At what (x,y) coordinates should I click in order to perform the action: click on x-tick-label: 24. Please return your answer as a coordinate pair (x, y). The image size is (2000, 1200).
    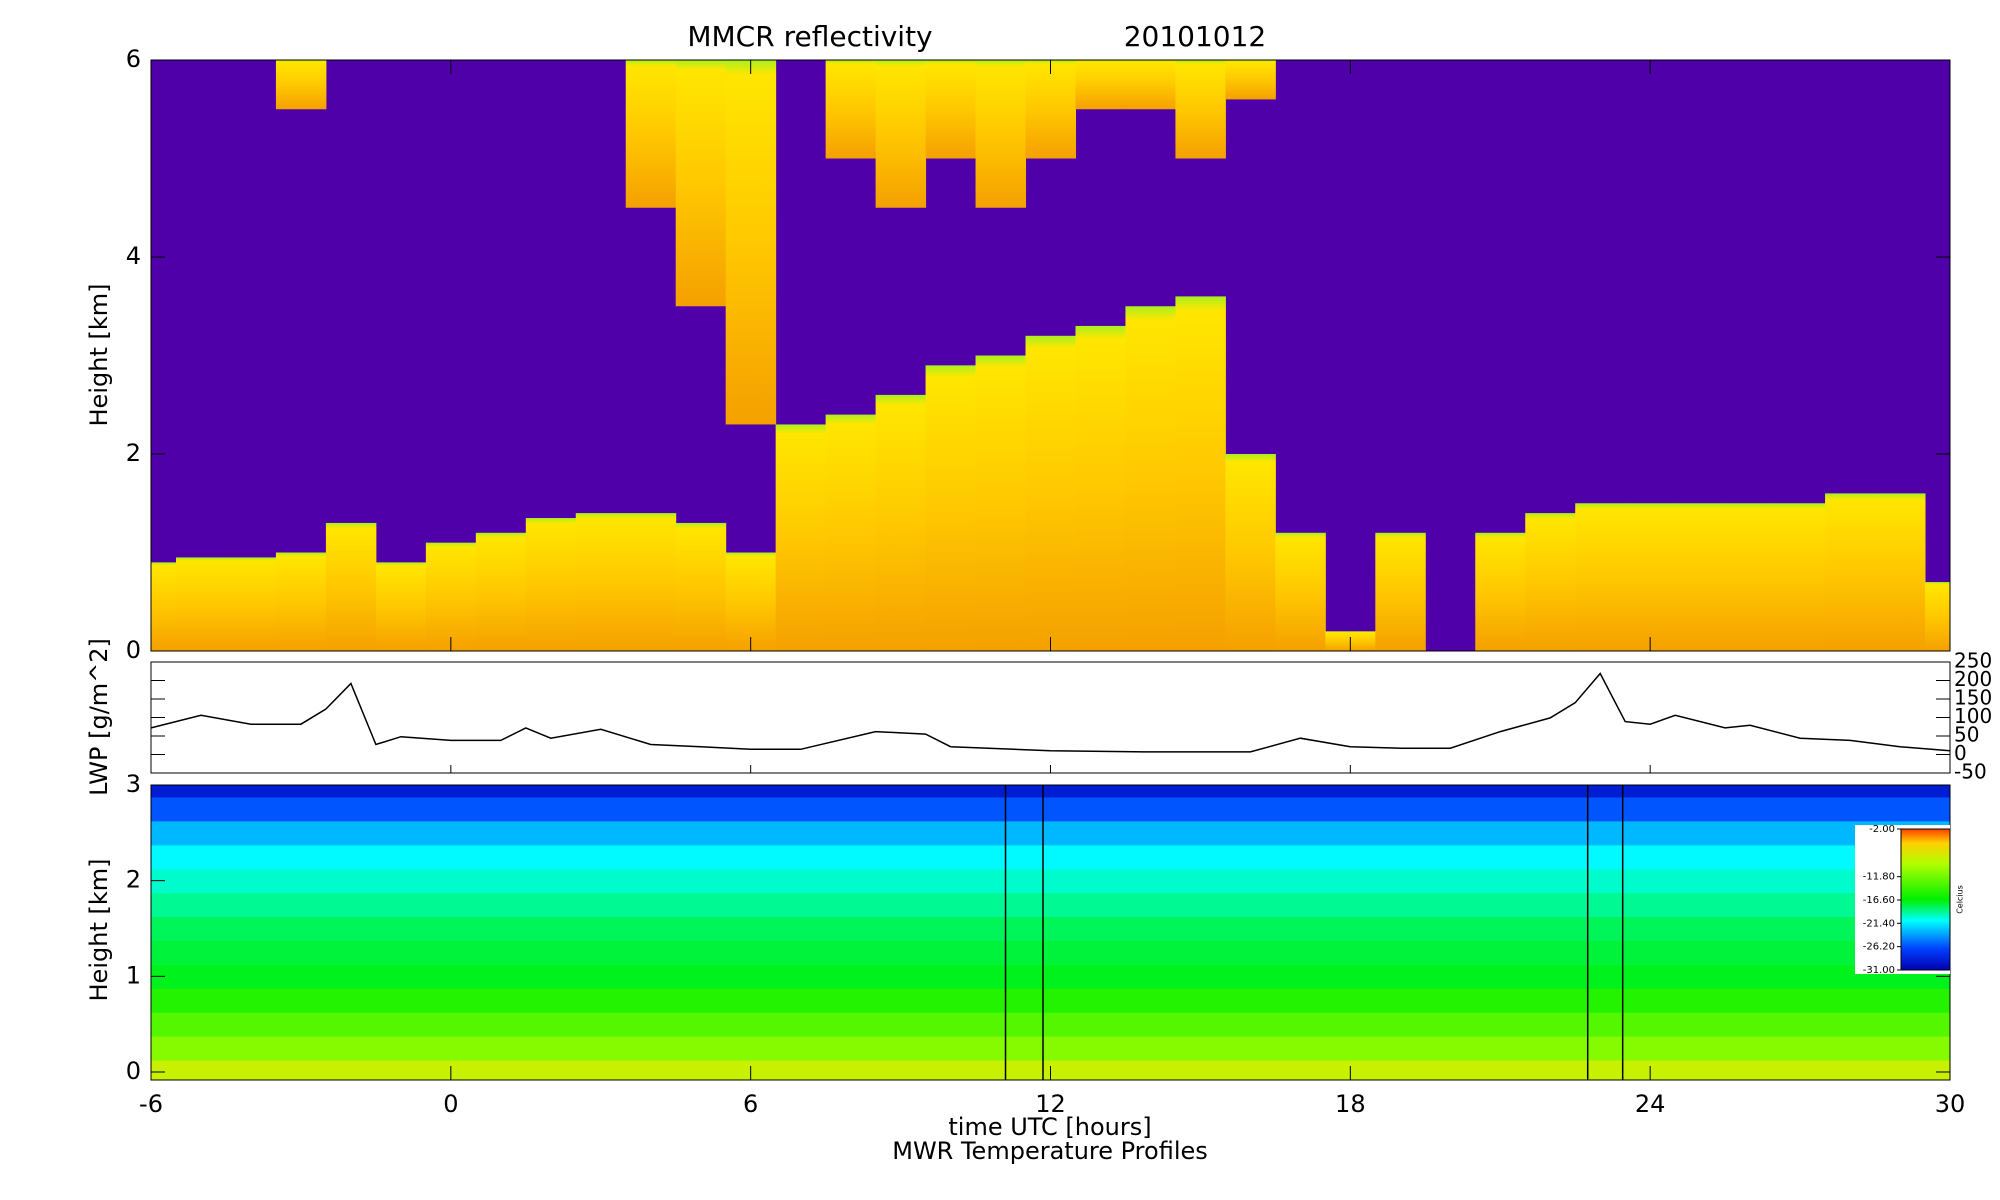
    Looking at the image, I should click on (1650, 1104).